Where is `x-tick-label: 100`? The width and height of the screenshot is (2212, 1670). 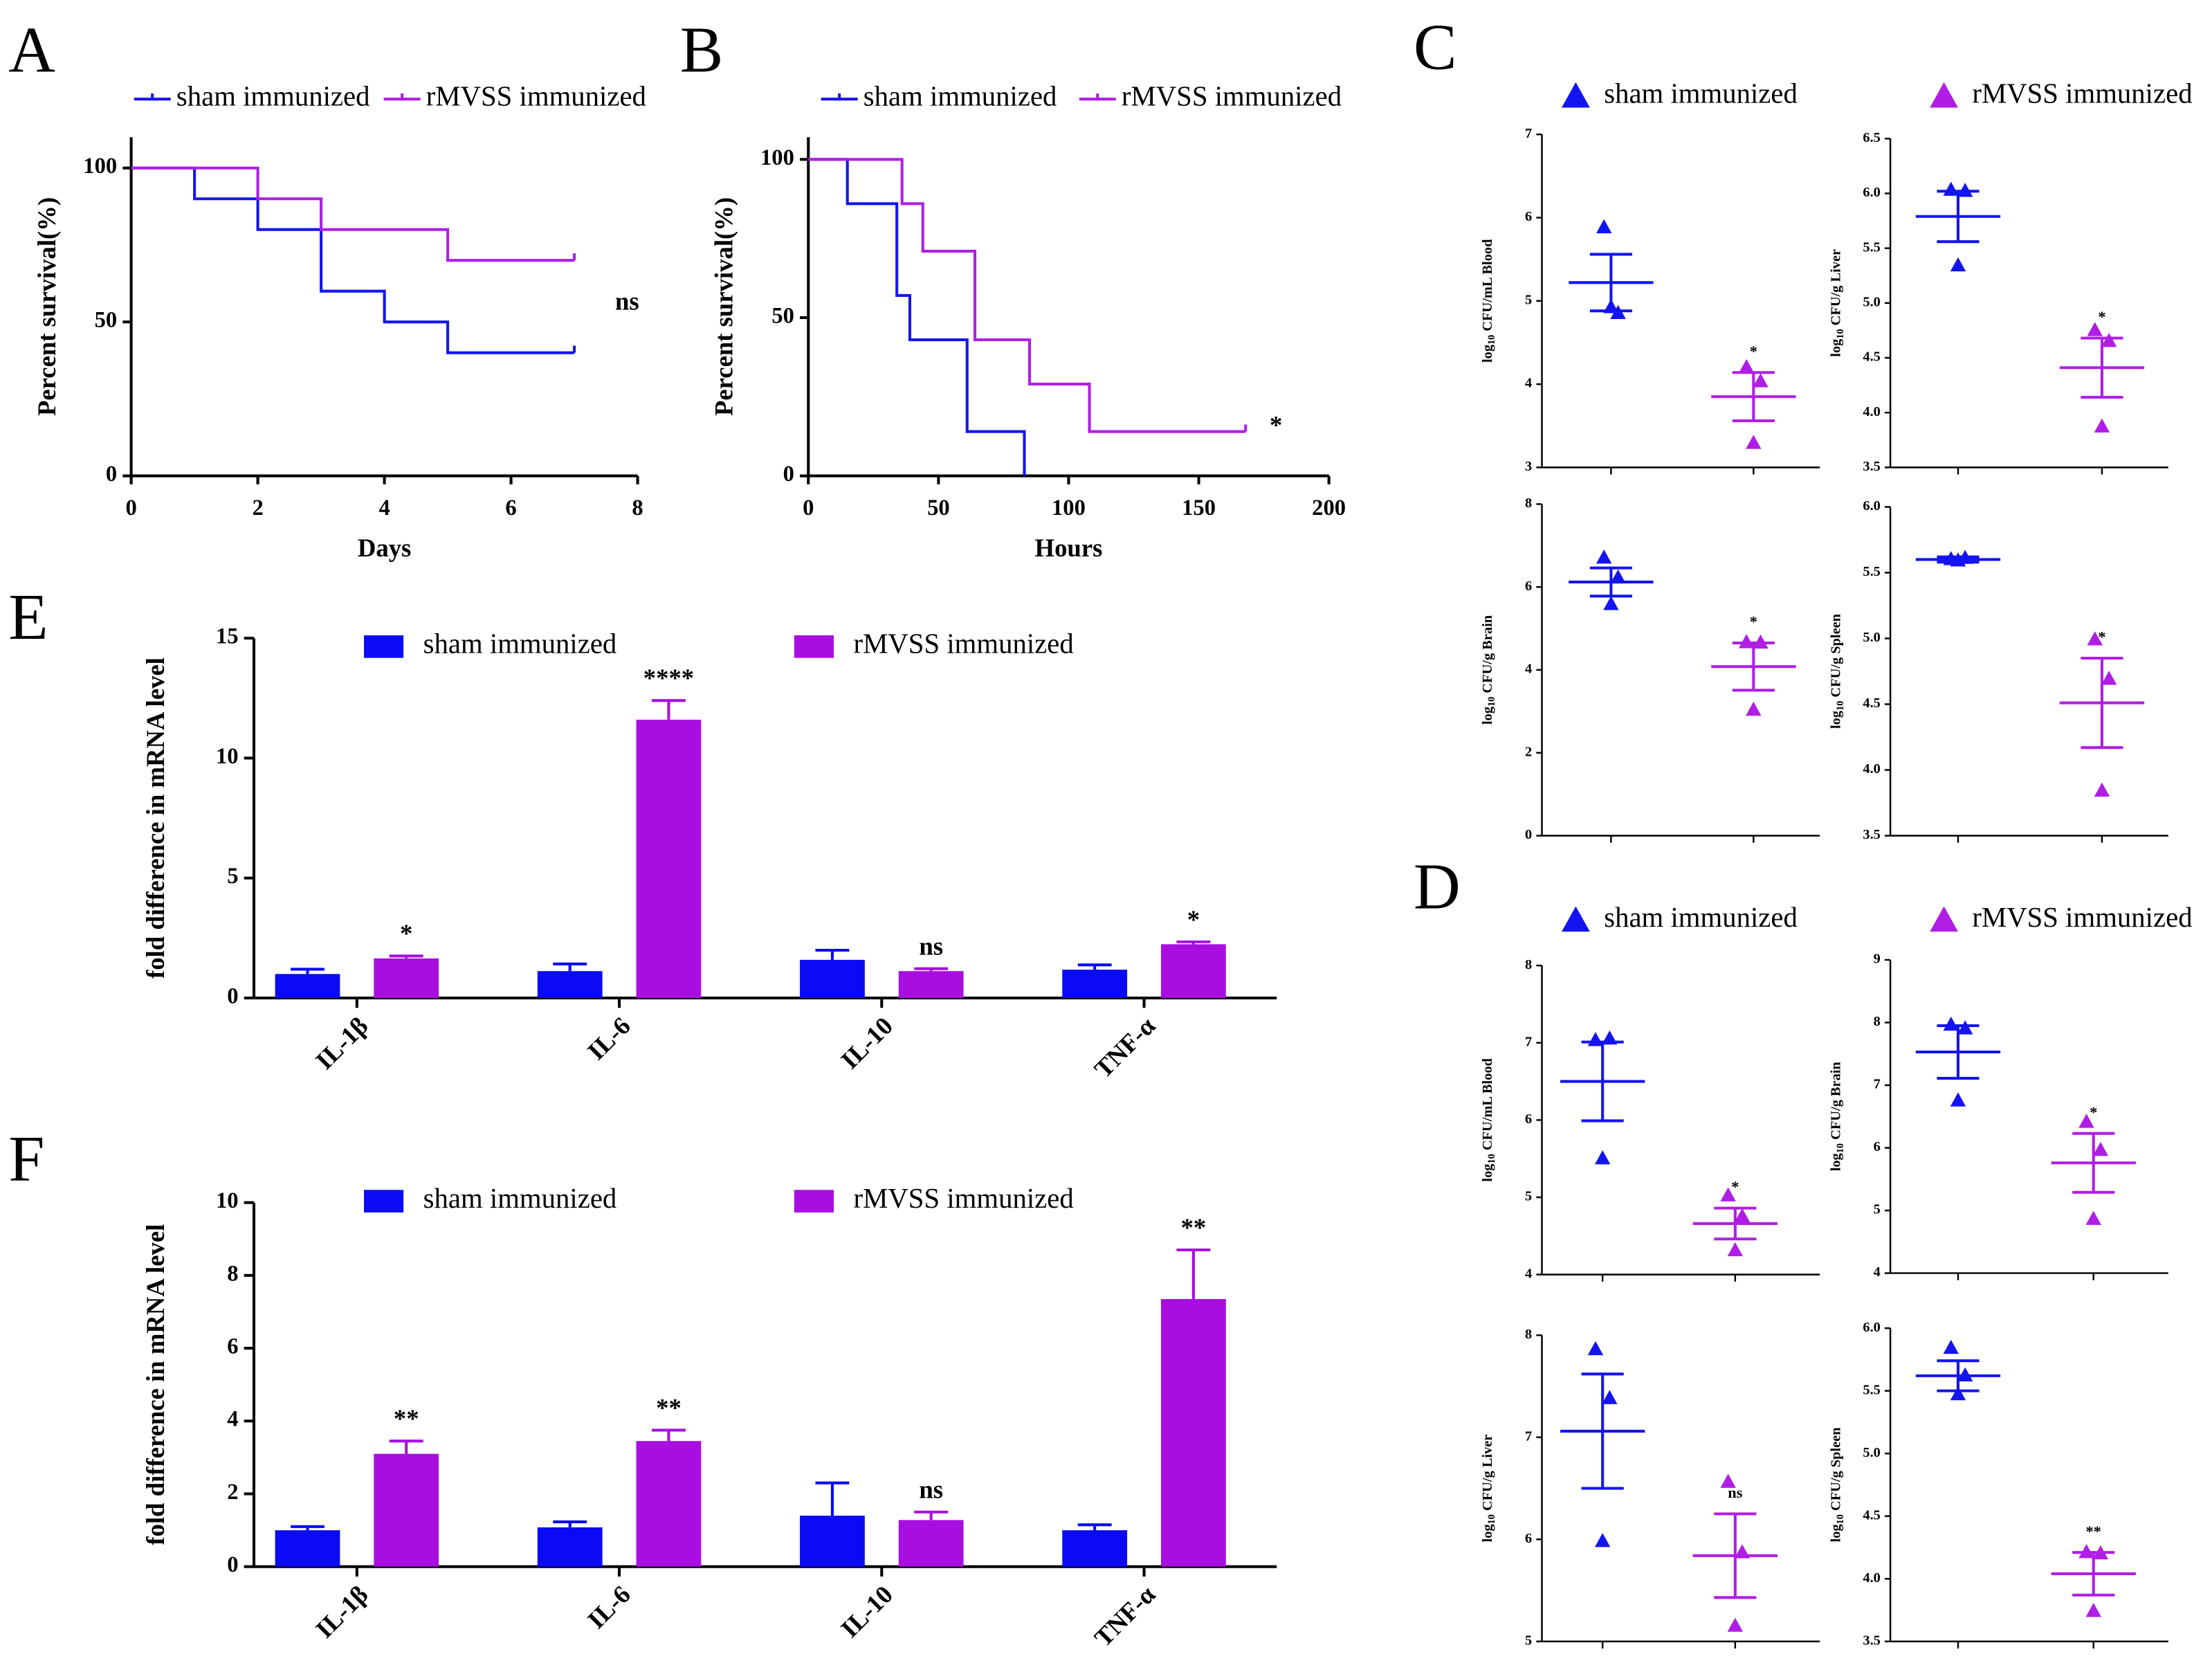
x-tick-label: 100 is located at coordinates (1069, 508).